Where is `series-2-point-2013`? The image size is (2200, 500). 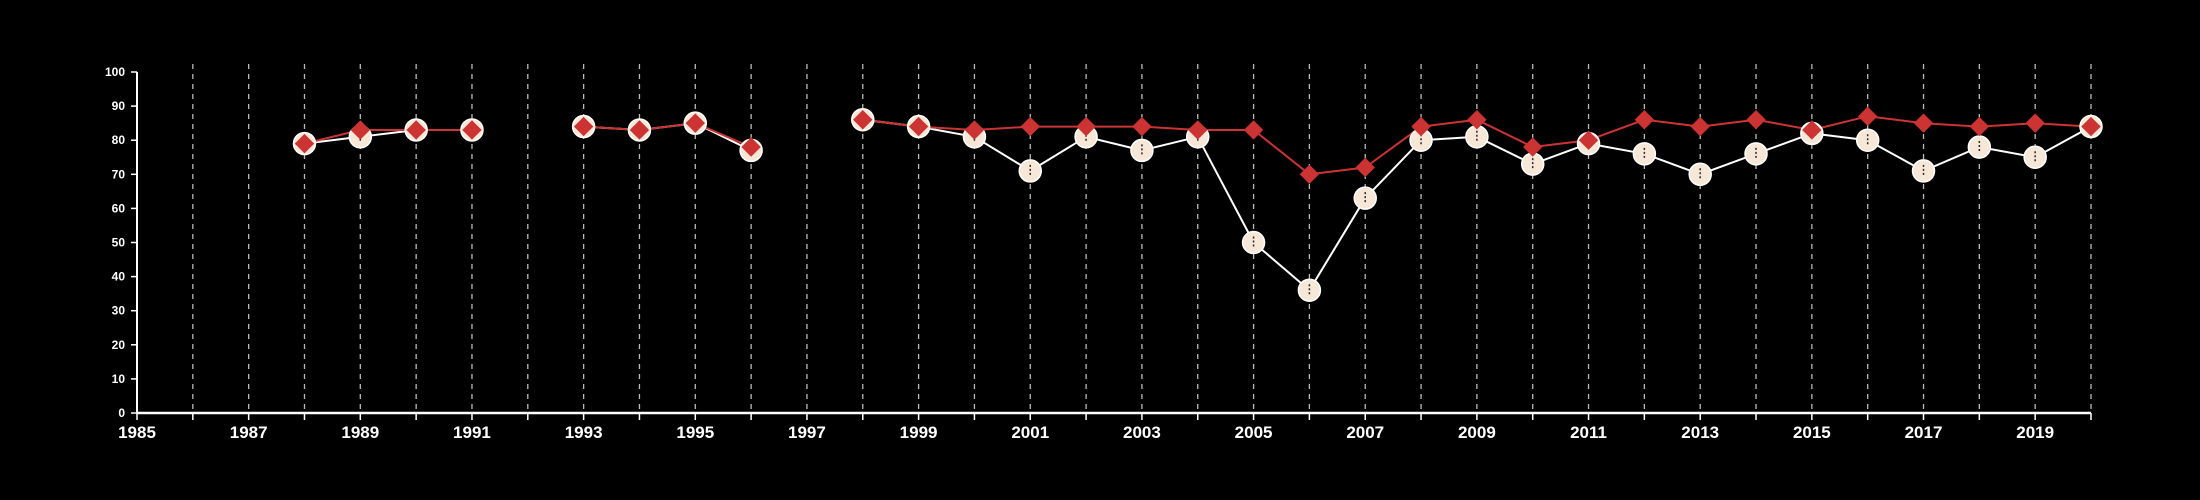
series-2-point-2013 is located at coordinates (1700, 126).